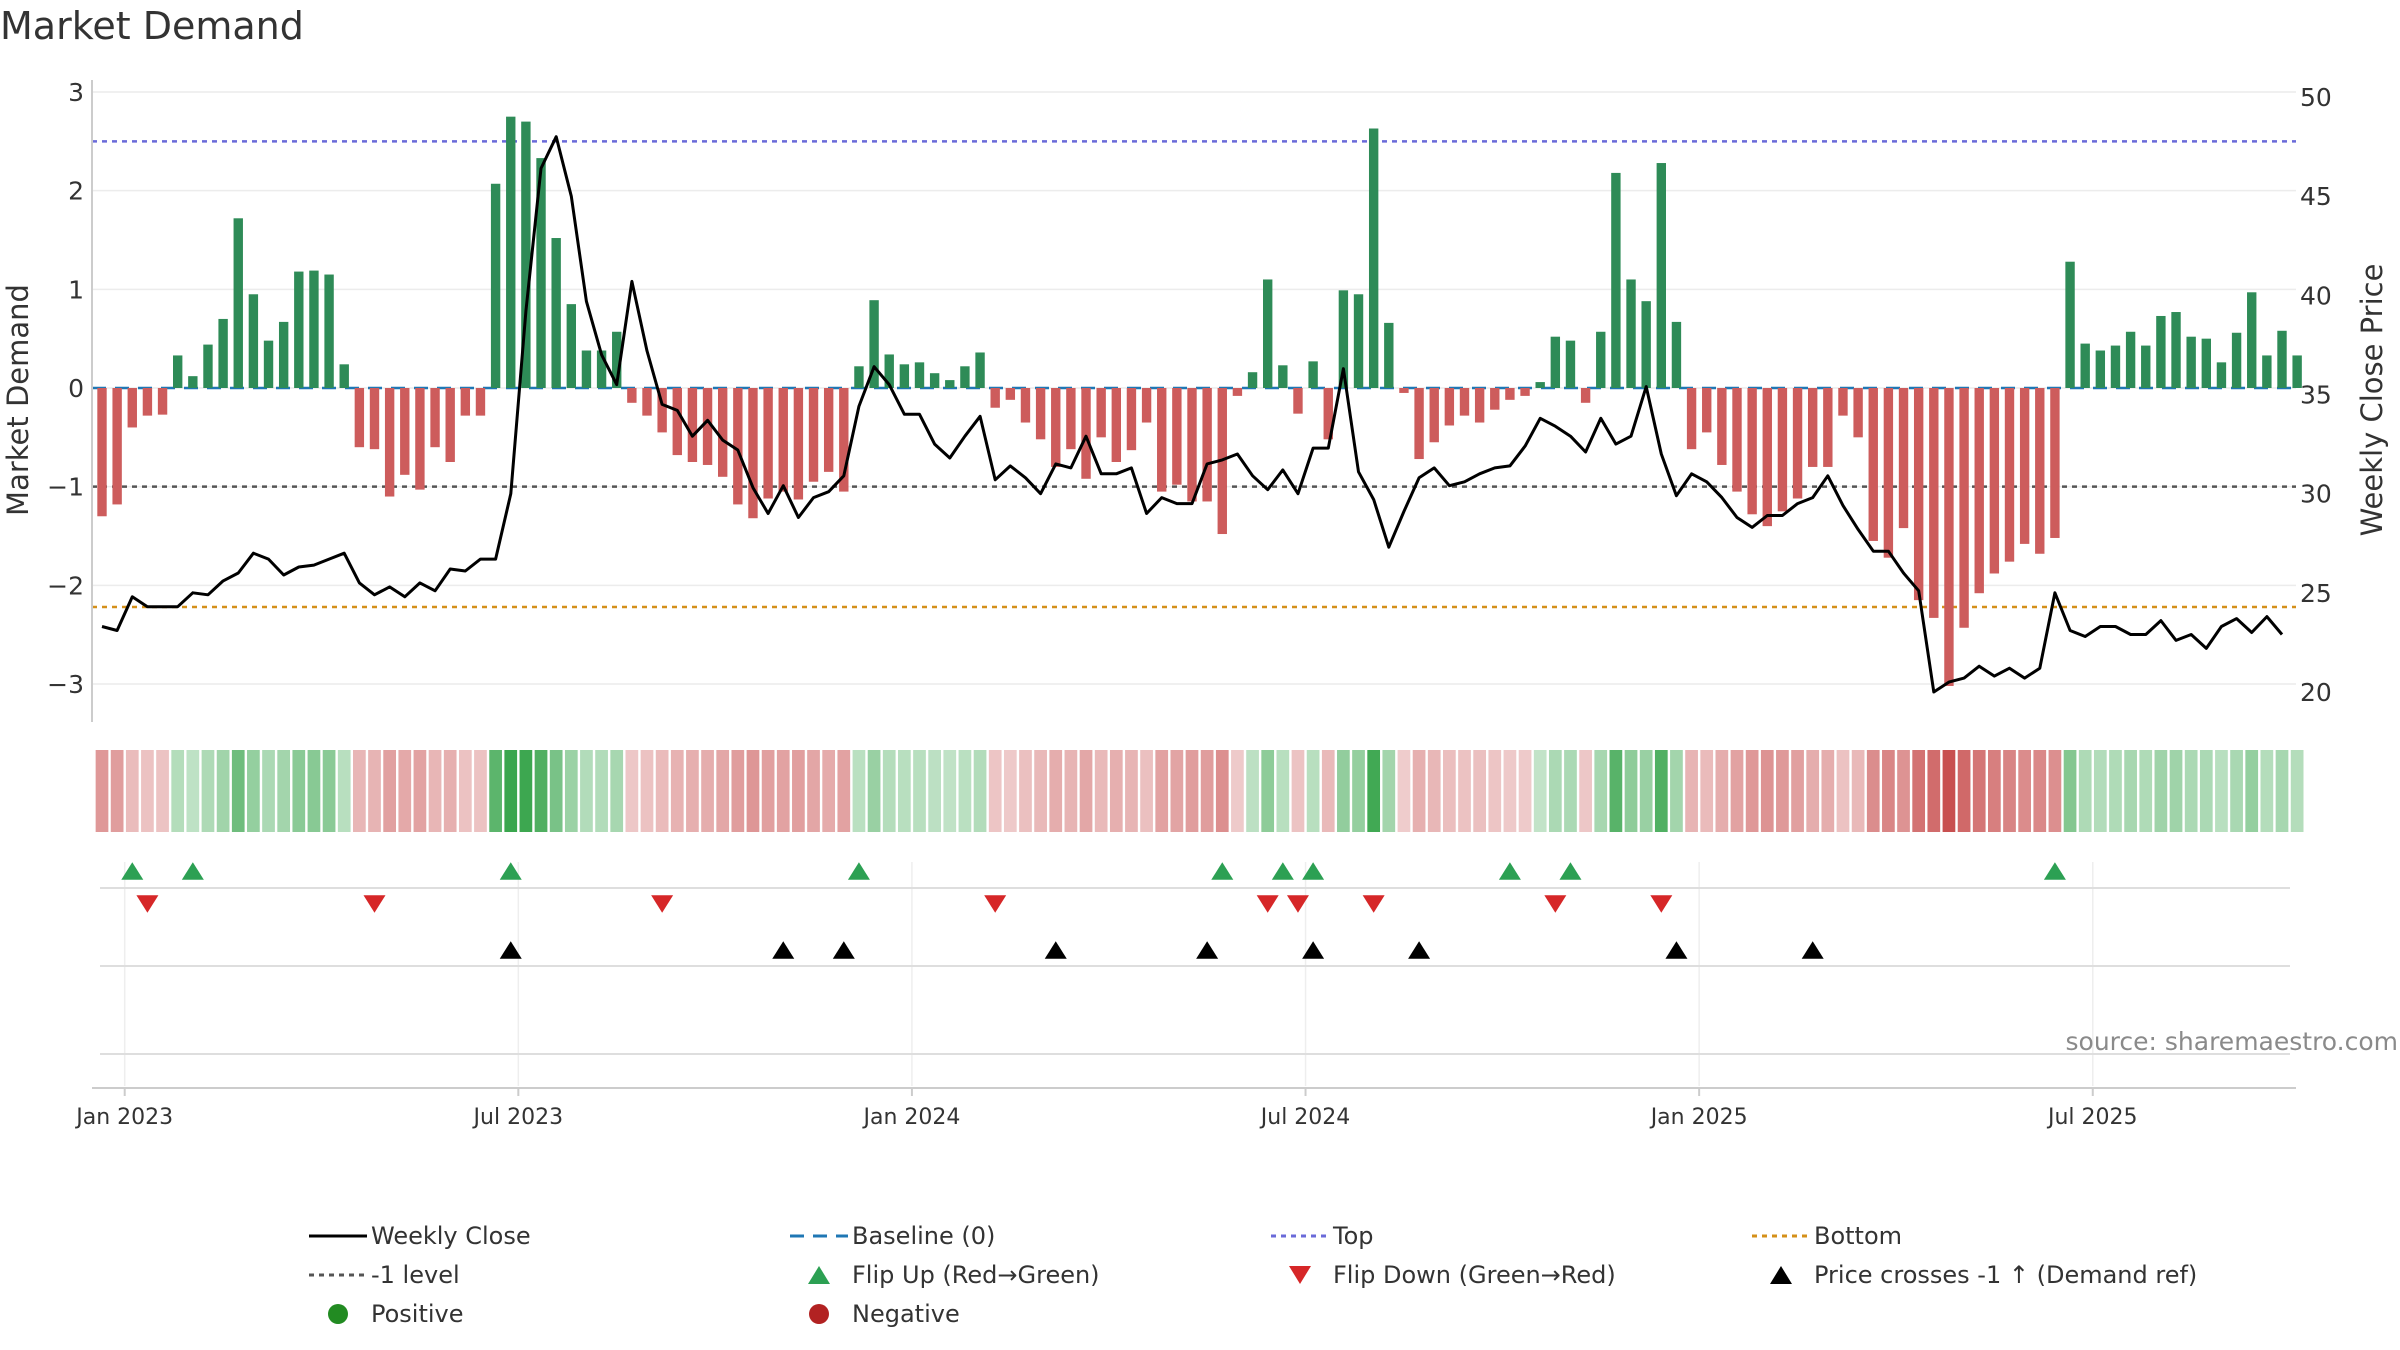 This screenshot has width=2400, height=1350. Describe the element at coordinates (1474, 1275) in the screenshot. I see `legend-label: Flip Down (Green→Red)` at that location.